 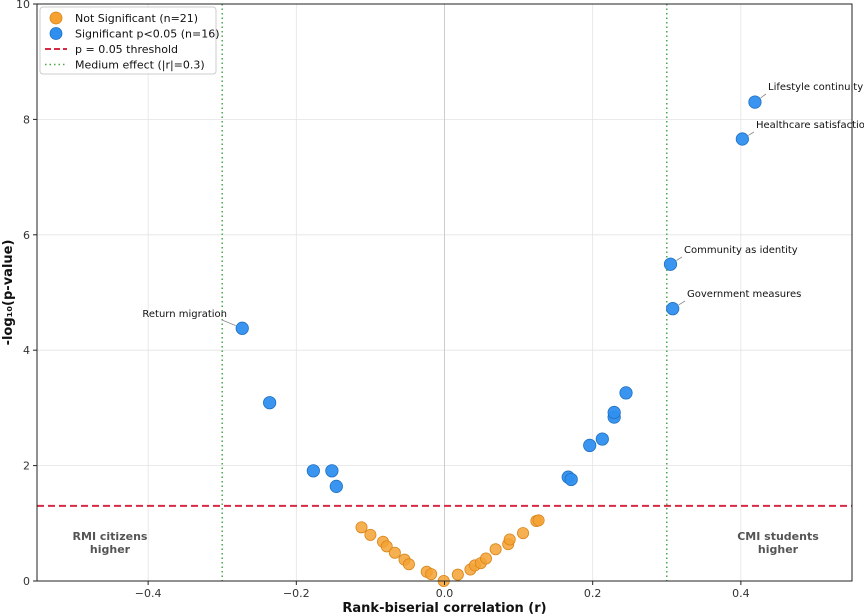 I want to click on legend-label: Medium effect (|r|=0.3), so click(x=140, y=65).